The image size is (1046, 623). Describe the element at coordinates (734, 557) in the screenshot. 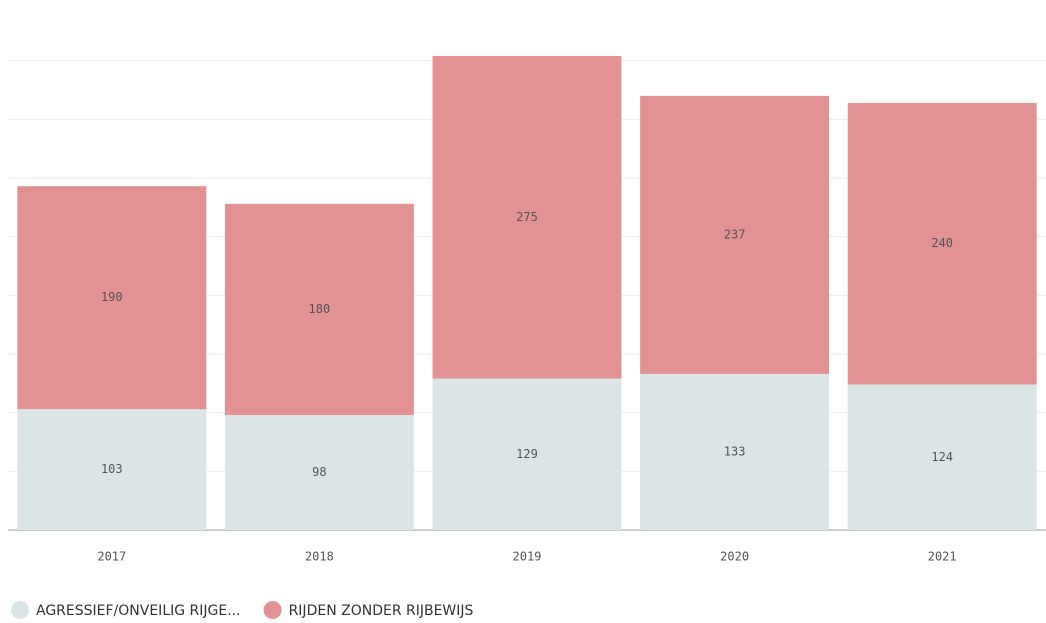

I see `x-tick-label: 2020` at that location.